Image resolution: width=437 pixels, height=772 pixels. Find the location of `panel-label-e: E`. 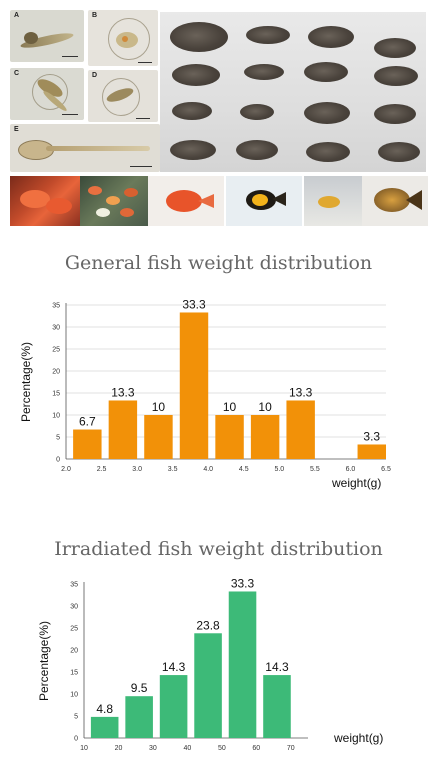

panel-label-e: E is located at coordinates (16, 129).